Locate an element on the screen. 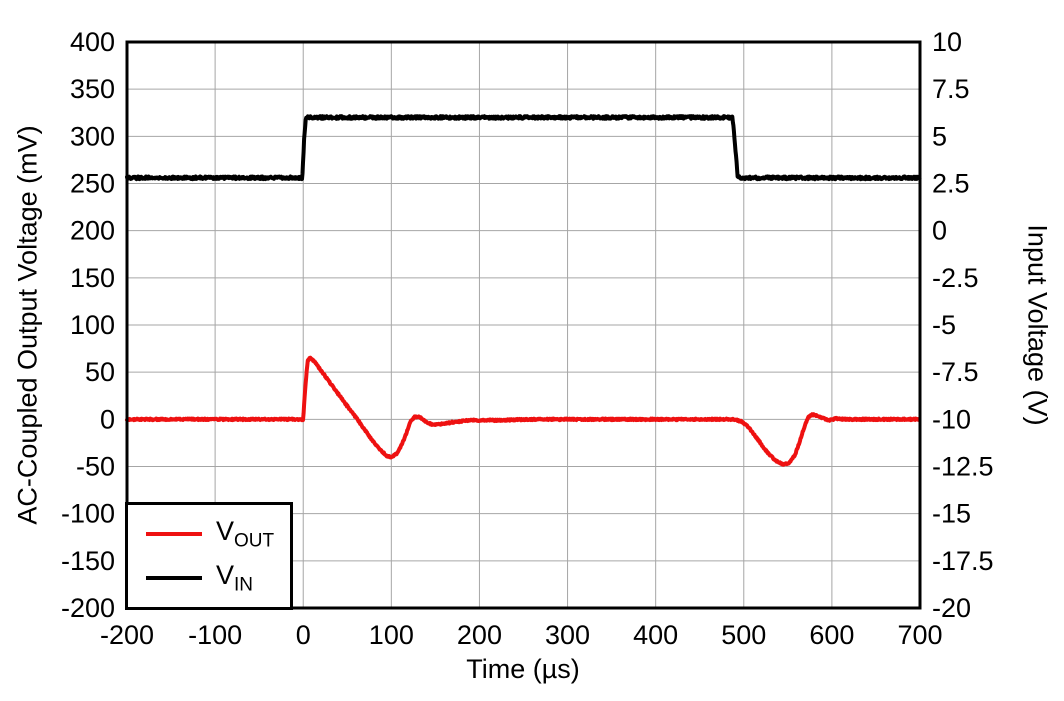 This screenshot has width=1064, height=701. y-left-tick-label: 150 is located at coordinates (92, 278).